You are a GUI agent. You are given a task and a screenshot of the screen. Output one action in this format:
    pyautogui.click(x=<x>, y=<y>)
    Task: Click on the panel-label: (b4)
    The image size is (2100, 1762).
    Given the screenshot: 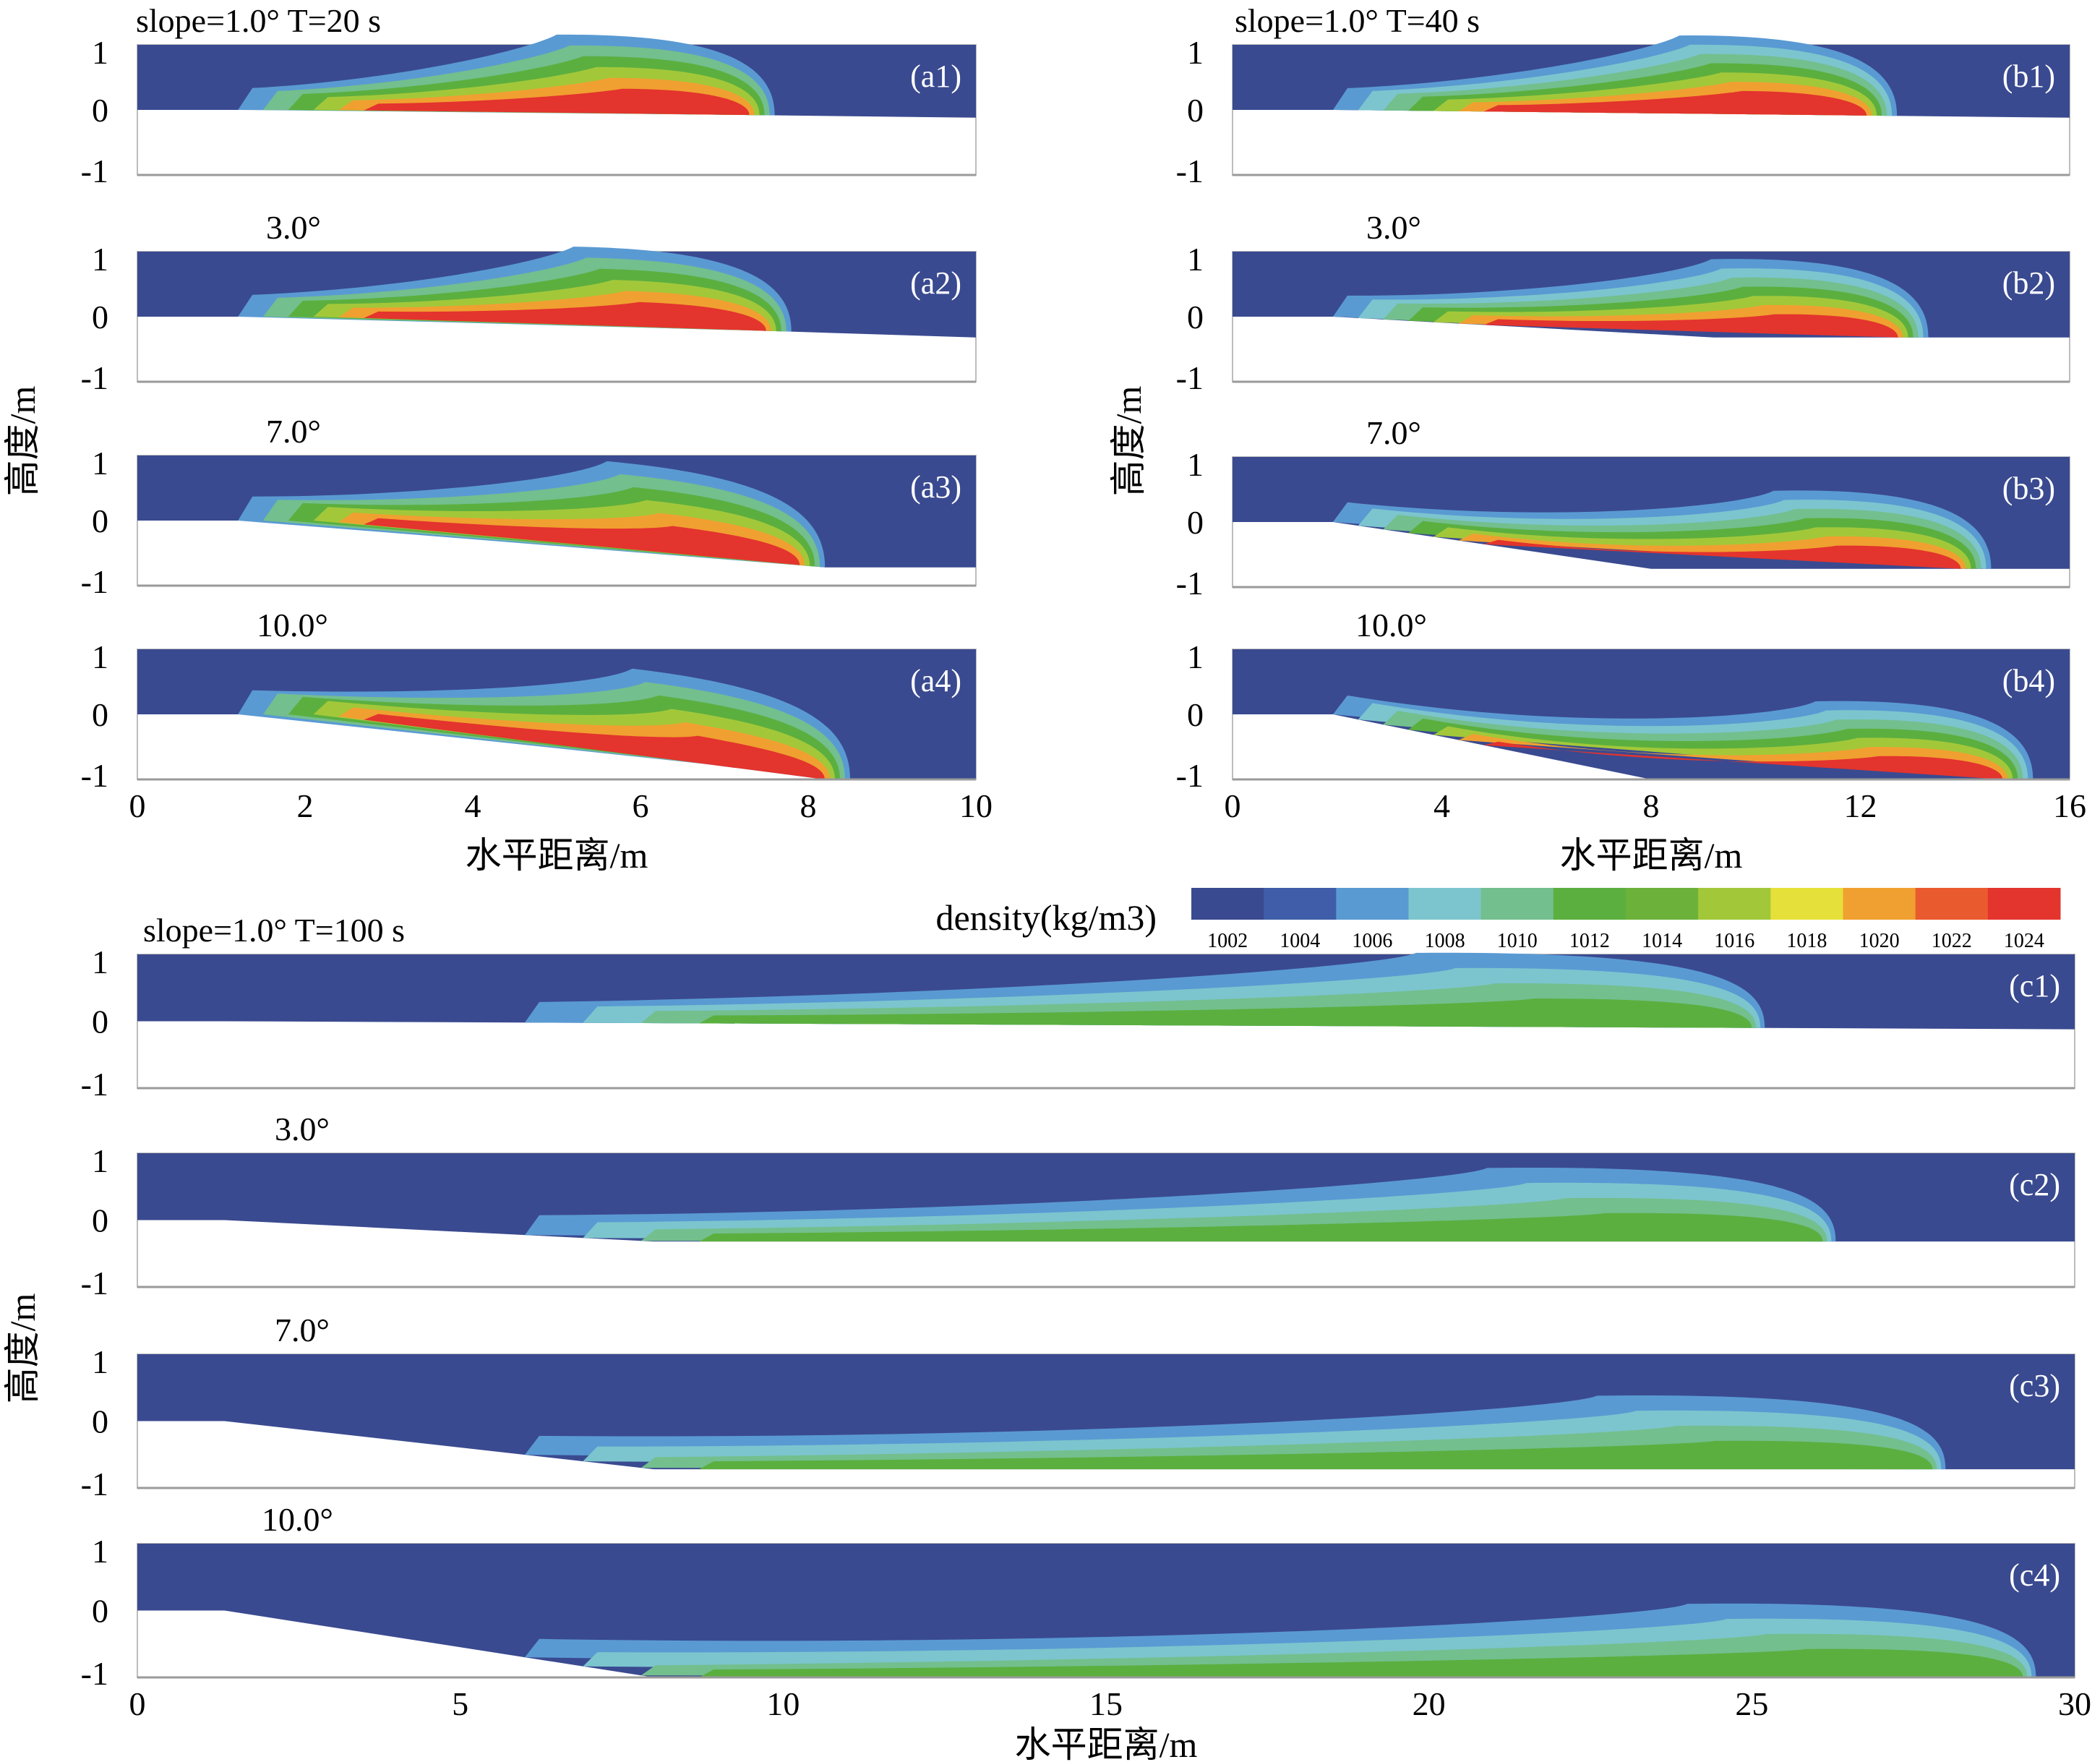 What is the action you would take?
    pyautogui.click(x=2028, y=680)
    